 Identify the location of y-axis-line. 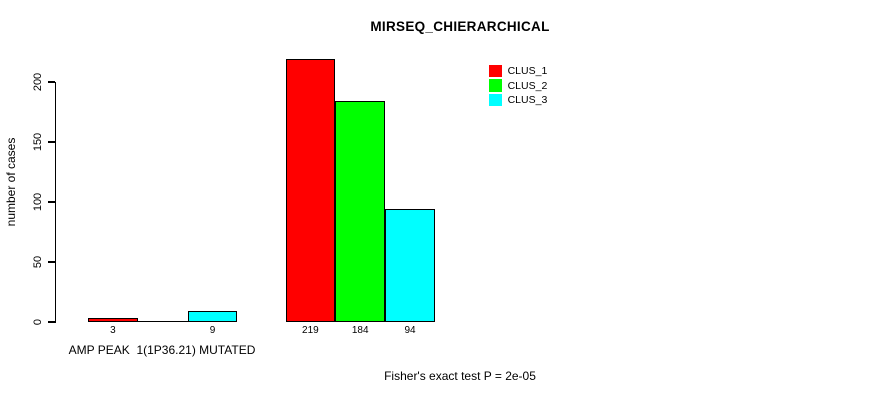
(55, 202).